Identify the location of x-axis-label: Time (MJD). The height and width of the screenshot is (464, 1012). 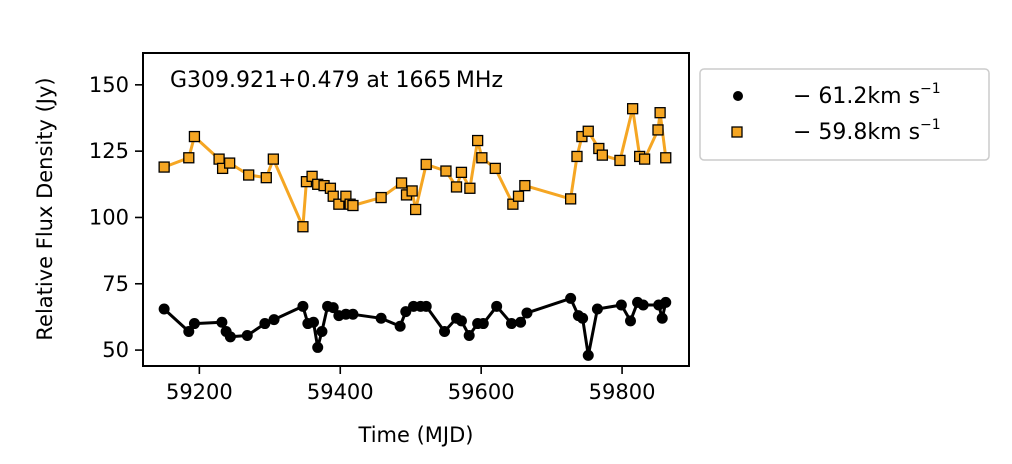
(416, 435).